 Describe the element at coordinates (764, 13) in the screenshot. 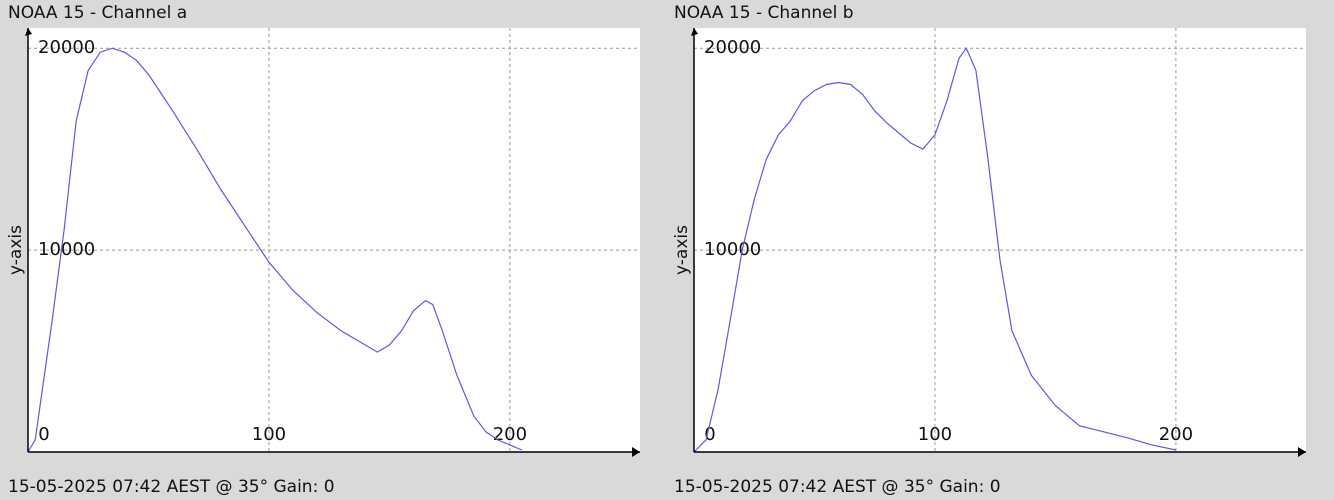

I see `chart-title: NOAA 15 - Channel b` at that location.